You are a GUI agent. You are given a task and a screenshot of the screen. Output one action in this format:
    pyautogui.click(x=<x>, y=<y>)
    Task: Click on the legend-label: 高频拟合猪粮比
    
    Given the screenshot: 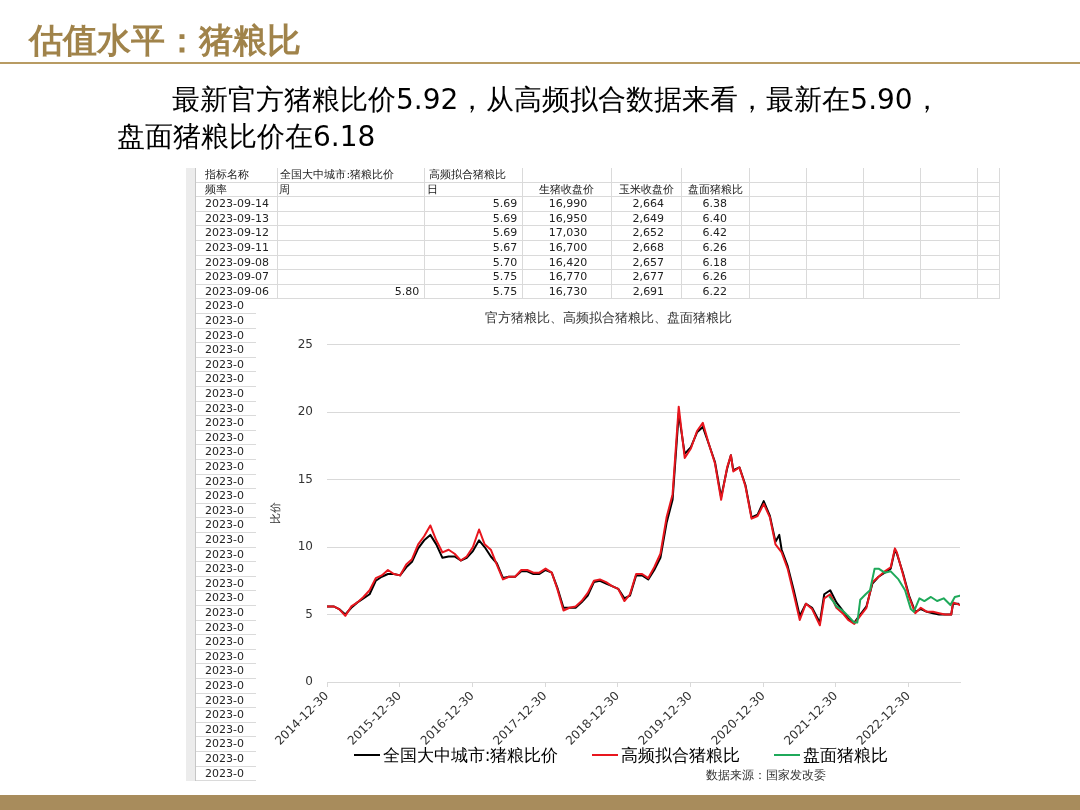 What is the action you would take?
    pyautogui.click(x=681, y=755)
    